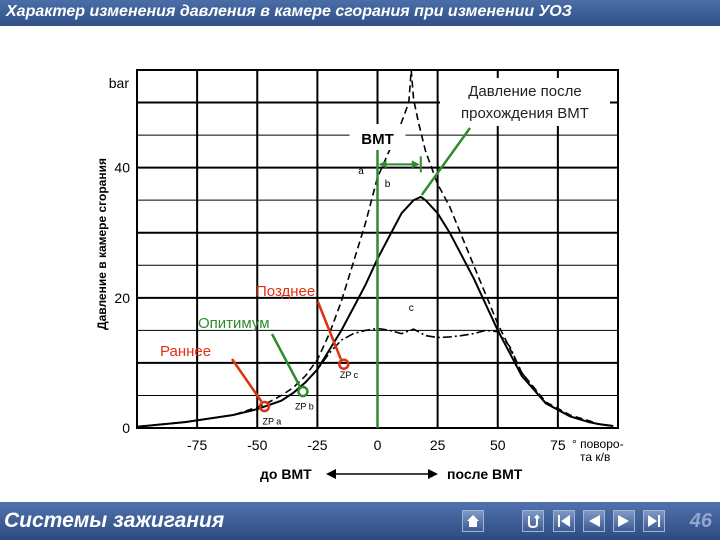 This screenshot has width=720, height=540. Describe the element at coordinates (119, 83) in the screenshot. I see `y-unit-label: bar` at that location.